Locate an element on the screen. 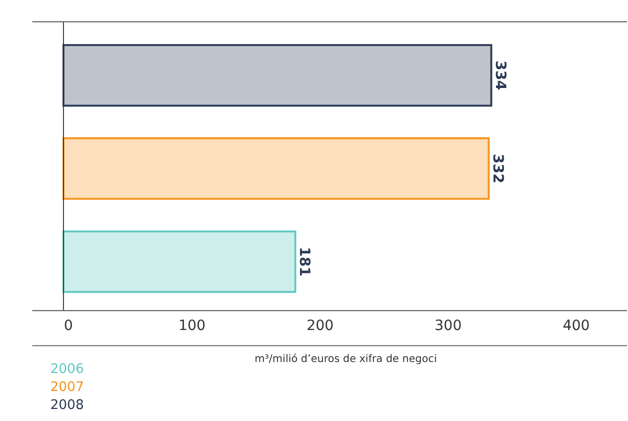  text: 2008 is located at coordinates (67, 406).